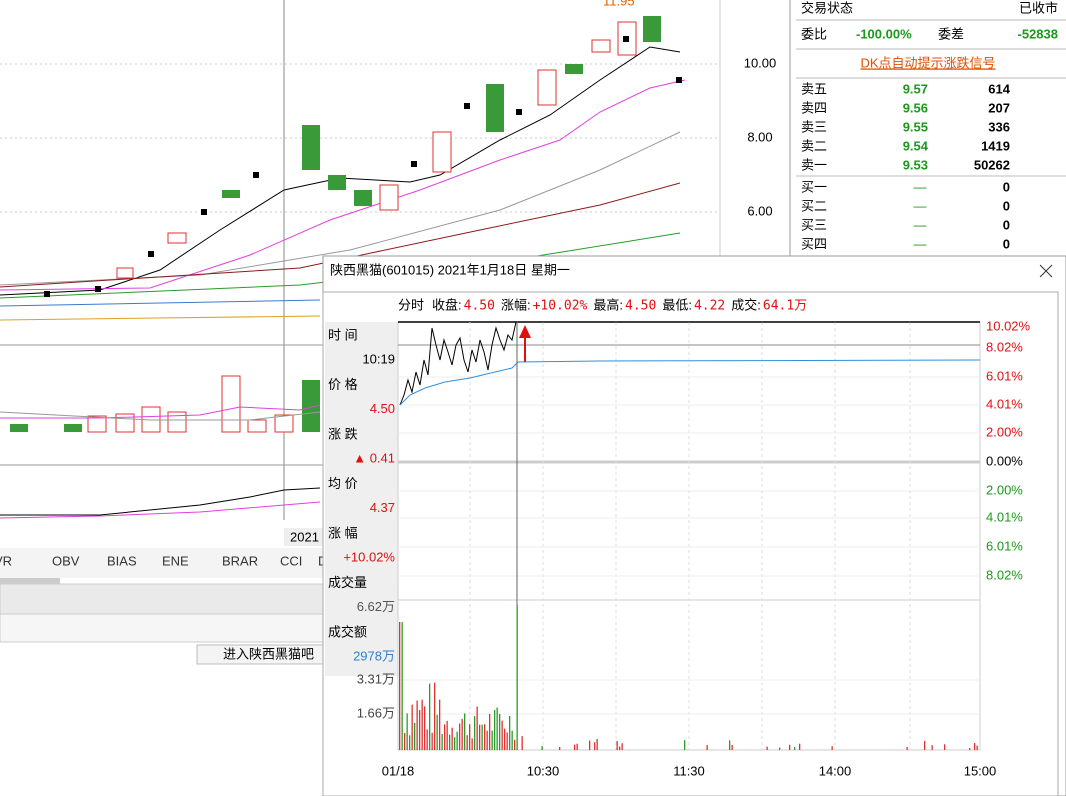  I want to click on volume-label: 3.31万, so click(376, 678).